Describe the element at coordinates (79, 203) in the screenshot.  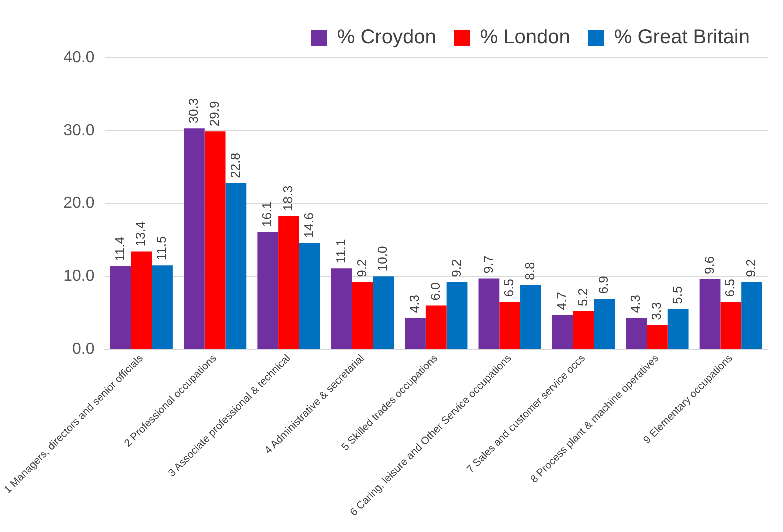
I see `y-tick-label: 20.0` at that location.